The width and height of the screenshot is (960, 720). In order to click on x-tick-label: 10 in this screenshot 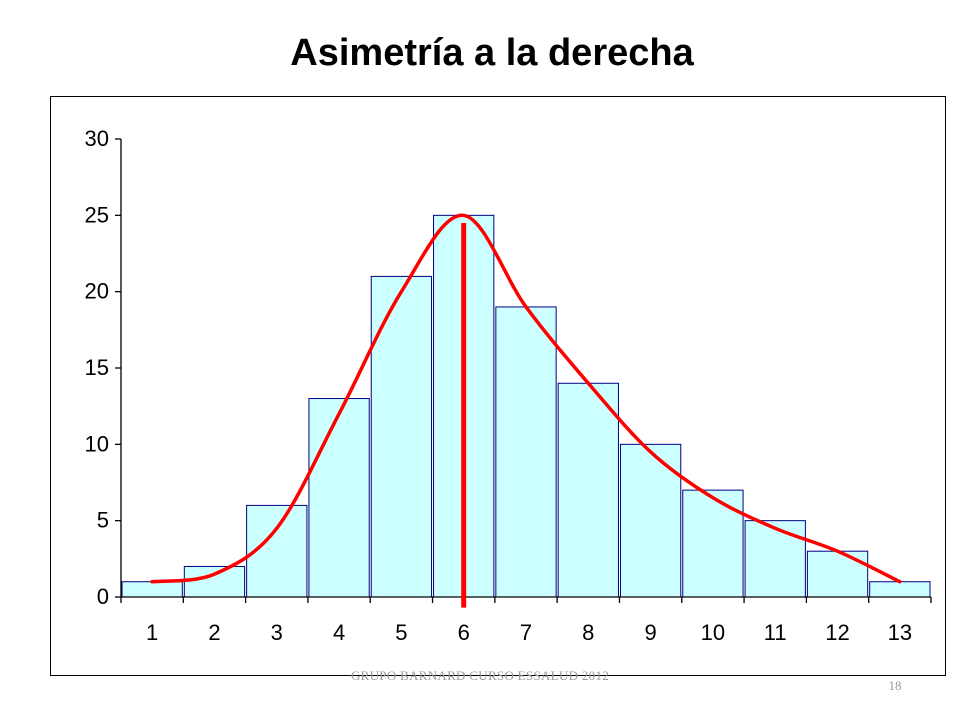, I will do `click(713, 632)`.